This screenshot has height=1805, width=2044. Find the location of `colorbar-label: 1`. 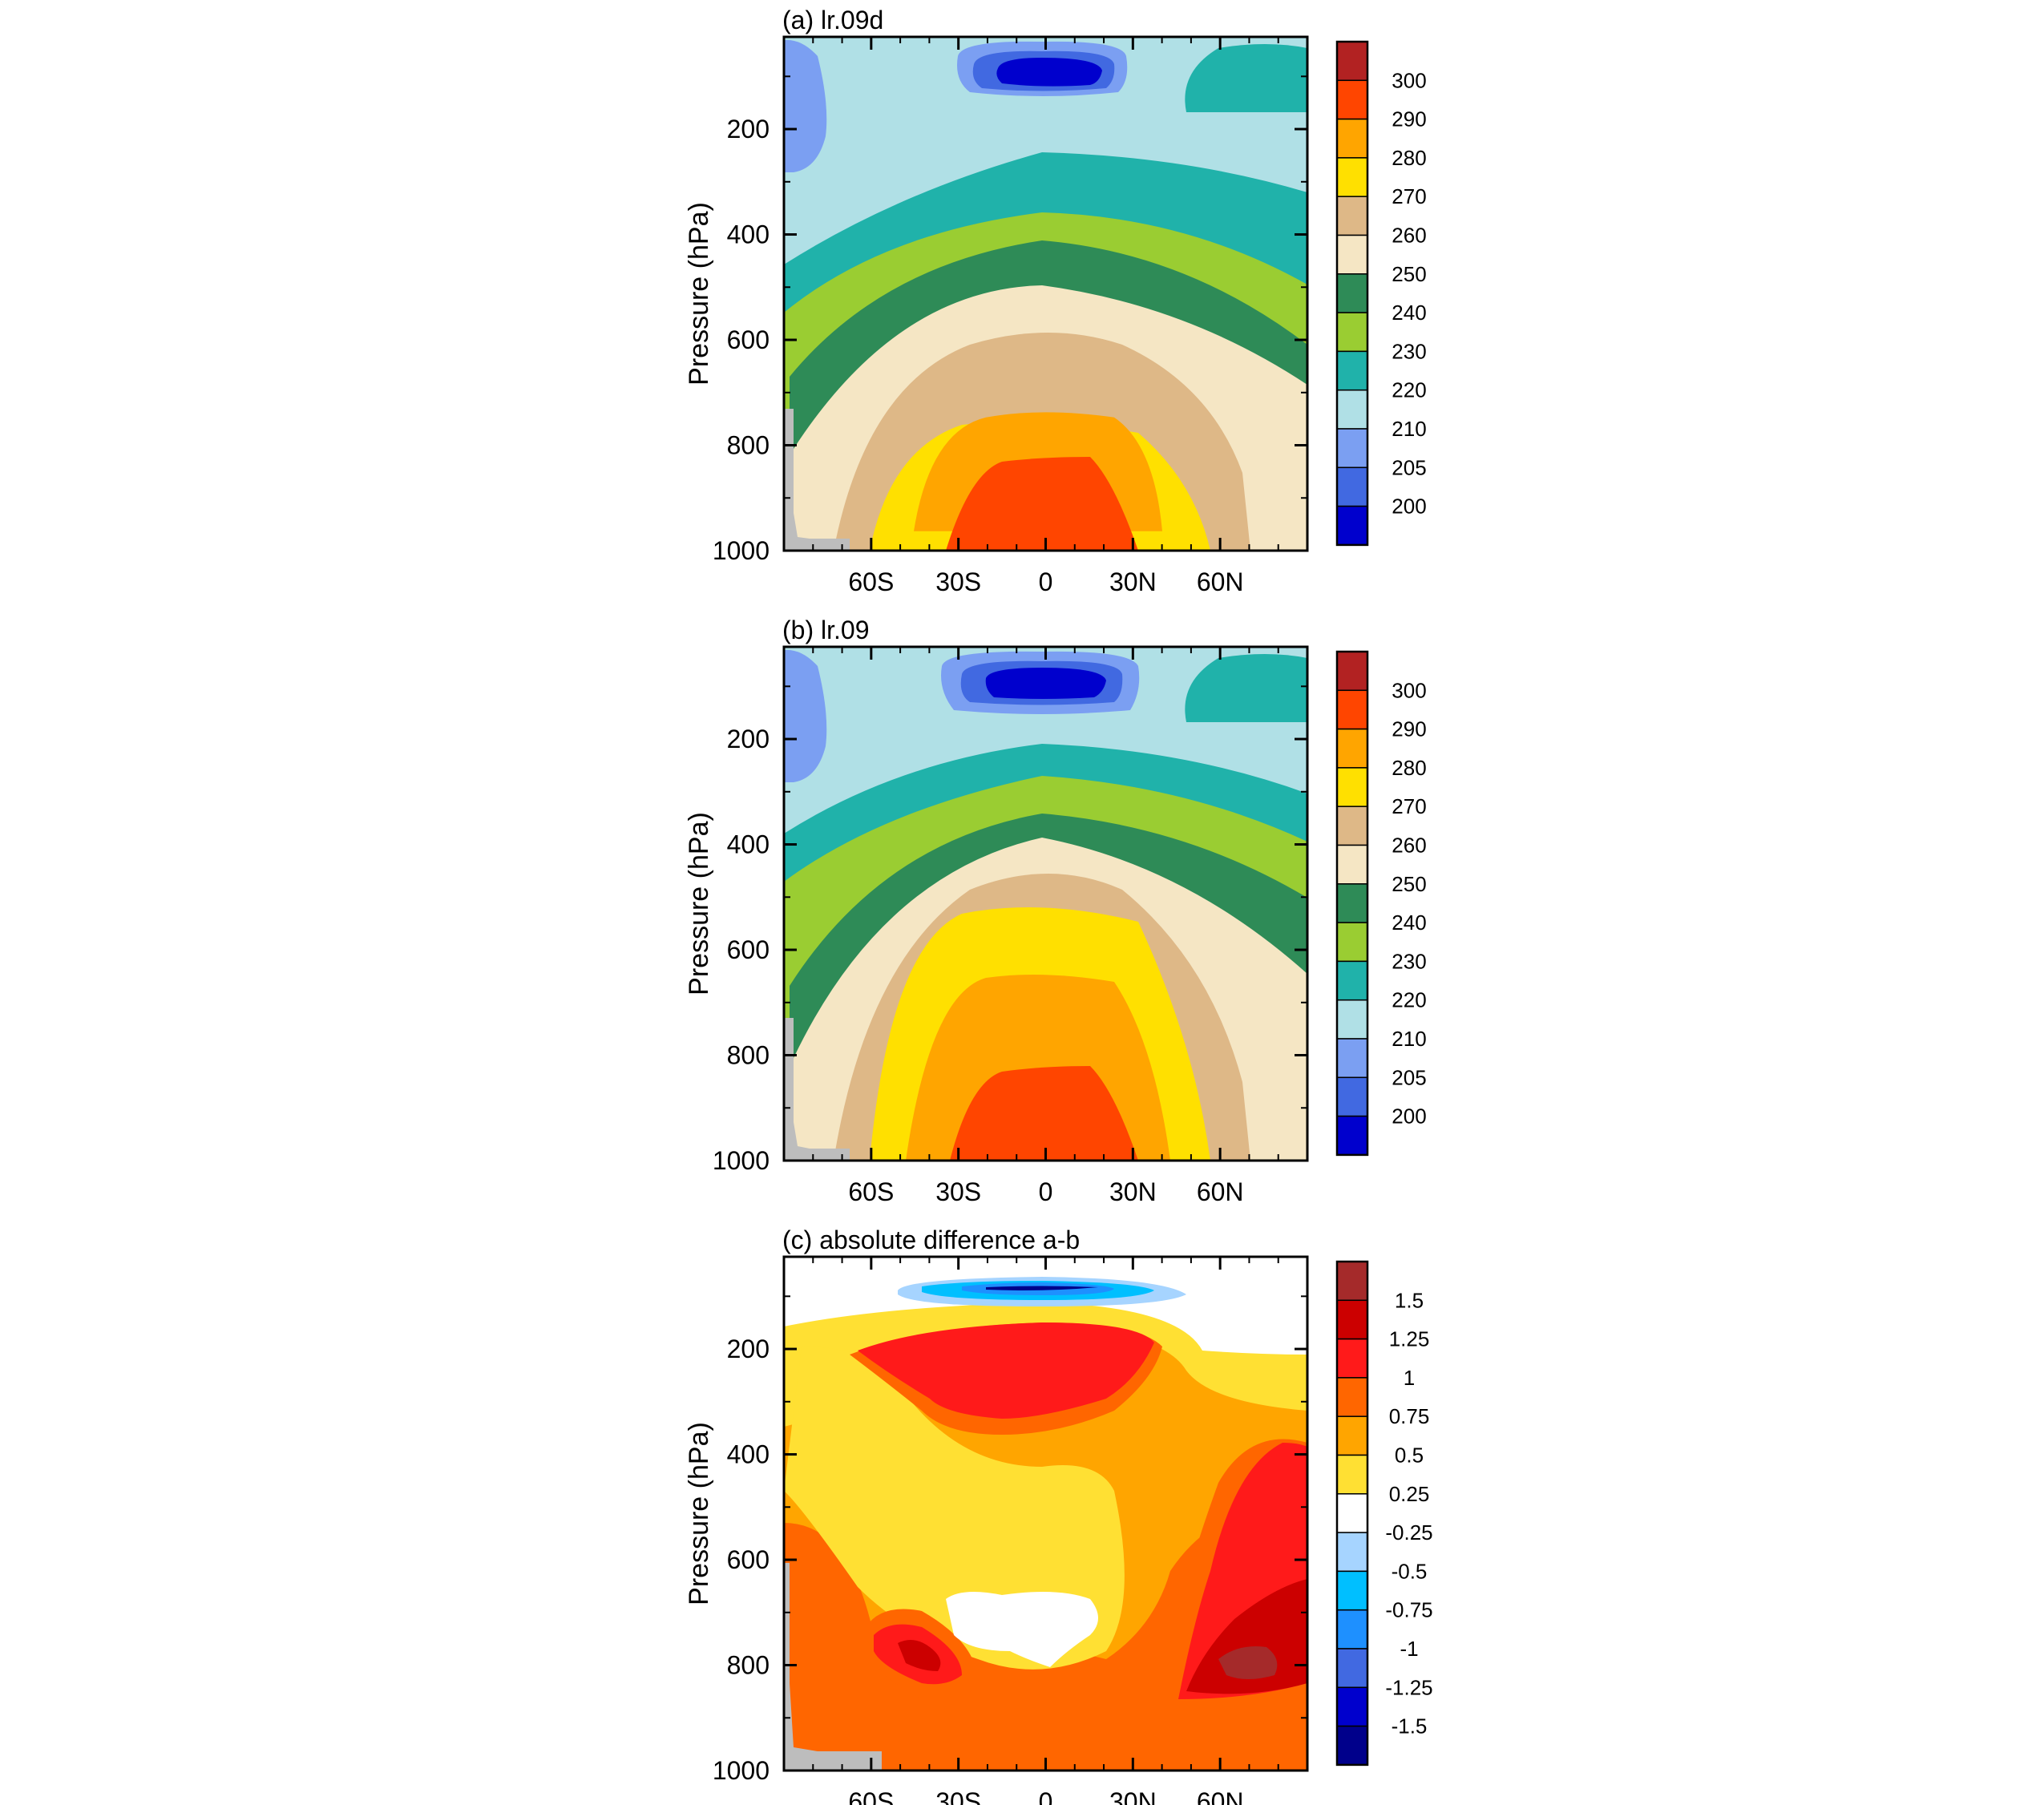

colorbar-label: 1 is located at coordinates (1409, 1378).